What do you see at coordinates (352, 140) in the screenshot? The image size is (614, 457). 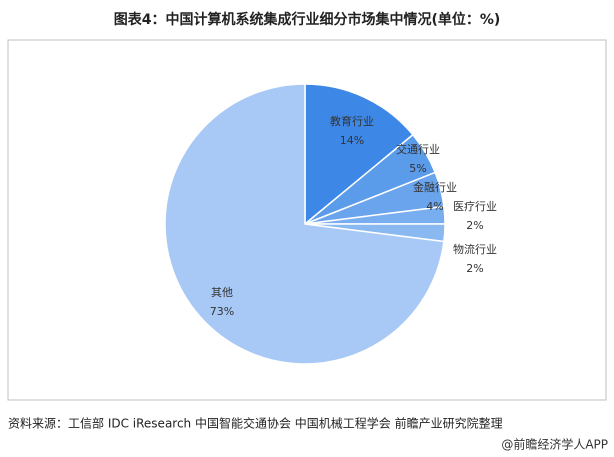 I see `value-label: 14%` at bounding box center [352, 140].